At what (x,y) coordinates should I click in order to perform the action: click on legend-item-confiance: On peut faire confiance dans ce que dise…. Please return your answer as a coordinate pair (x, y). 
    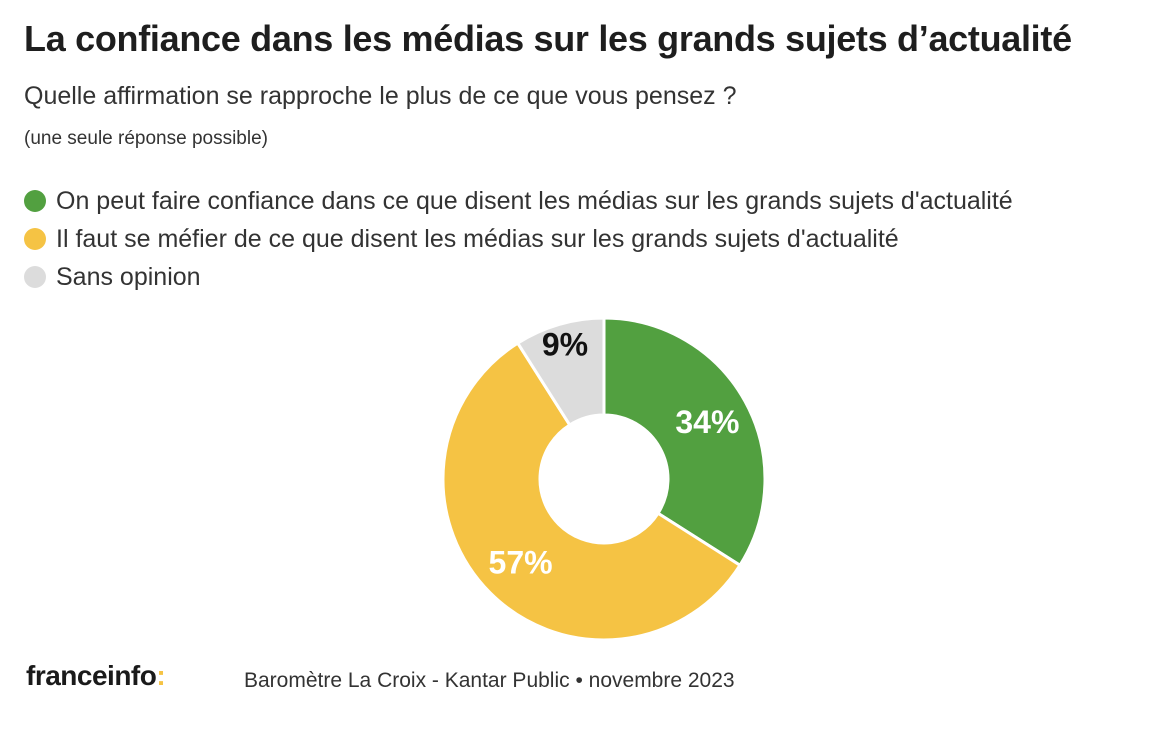
    Looking at the image, I should click on (518, 201).